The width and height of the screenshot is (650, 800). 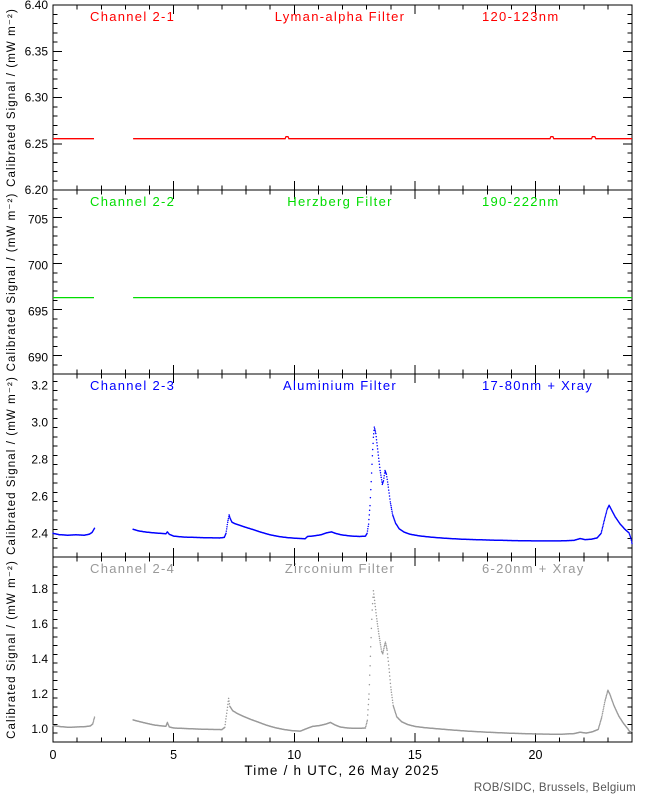 What do you see at coordinates (37, 190) in the screenshot?
I see `y-tick-label: 6.20` at bounding box center [37, 190].